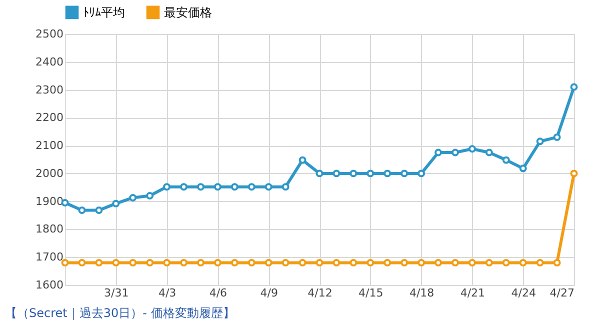 This screenshot has width=611, height=323. What do you see at coordinates (50, 257) in the screenshot?
I see `y-tick-label: 1700` at bounding box center [50, 257].